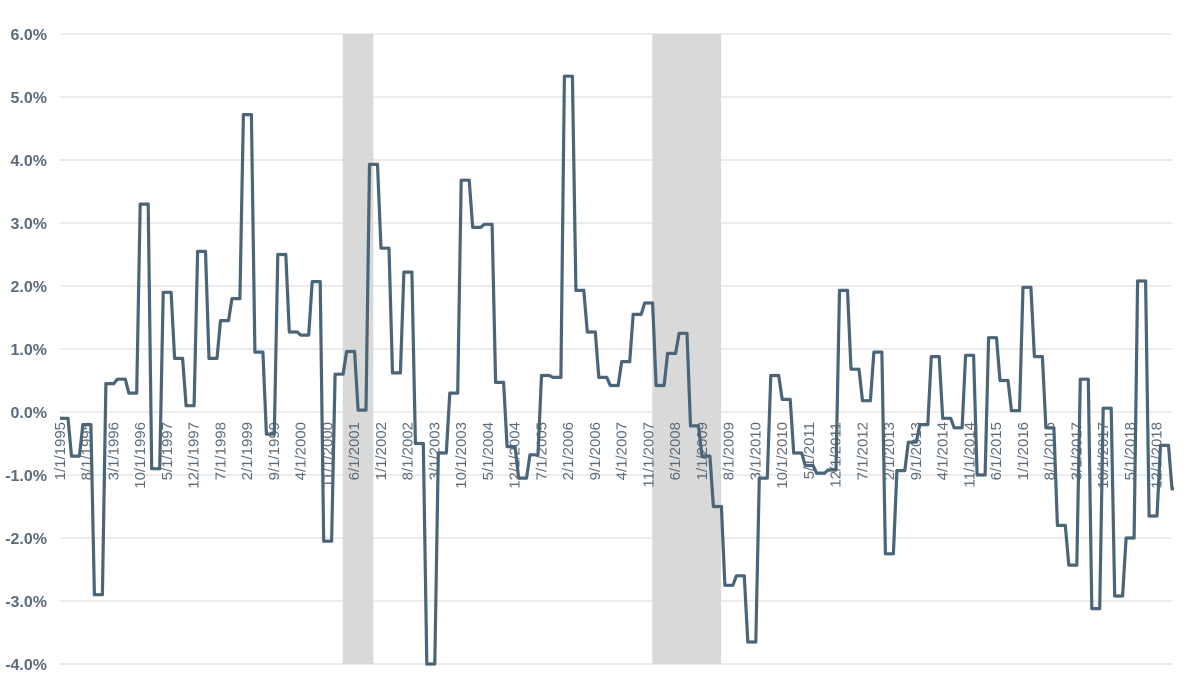  I want to click on y-tick-label: -3.0%, so click(26, 602).